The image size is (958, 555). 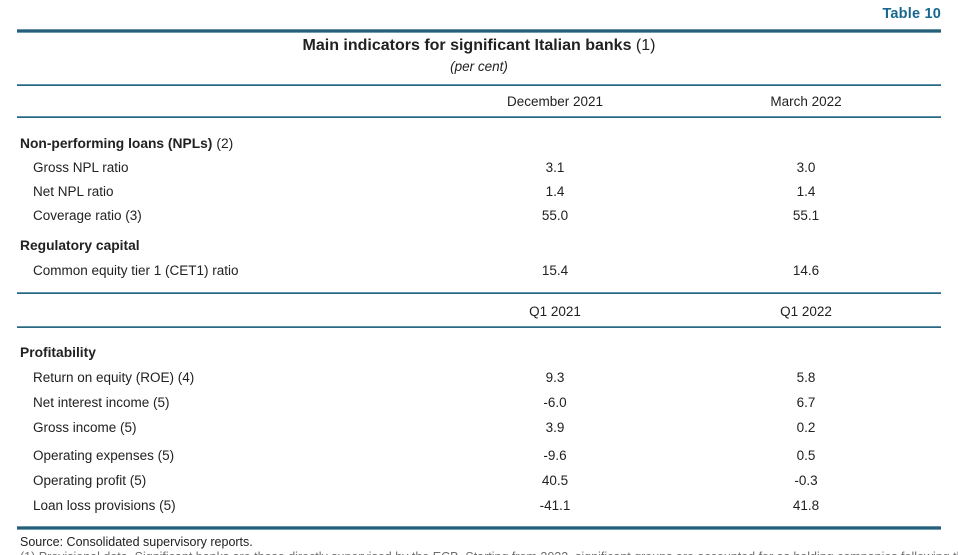 I want to click on cell-q1-2021: -9.6, so click(x=555, y=455).